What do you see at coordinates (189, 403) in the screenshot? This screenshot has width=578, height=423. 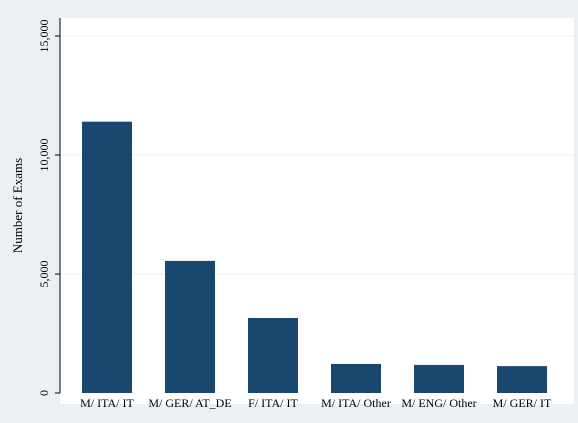 I see `x-category-label: M/ GER/ AT_DE` at bounding box center [189, 403].